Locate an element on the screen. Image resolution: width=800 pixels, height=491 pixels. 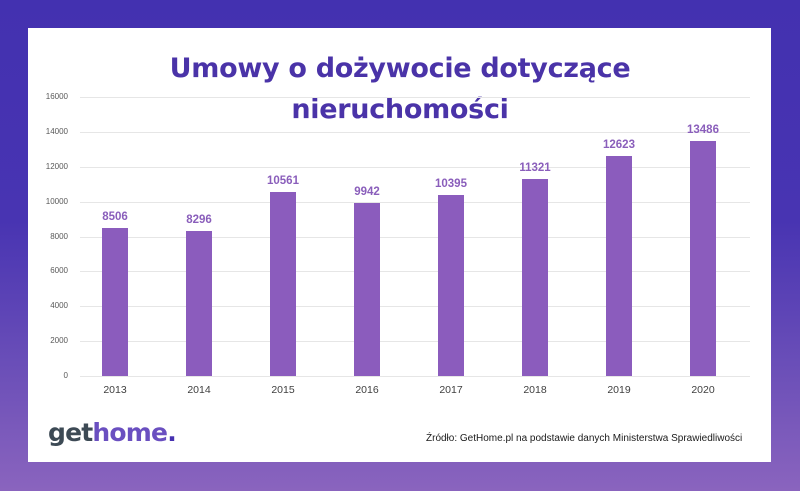
gethome-logo: gethome. is located at coordinates (112, 433).